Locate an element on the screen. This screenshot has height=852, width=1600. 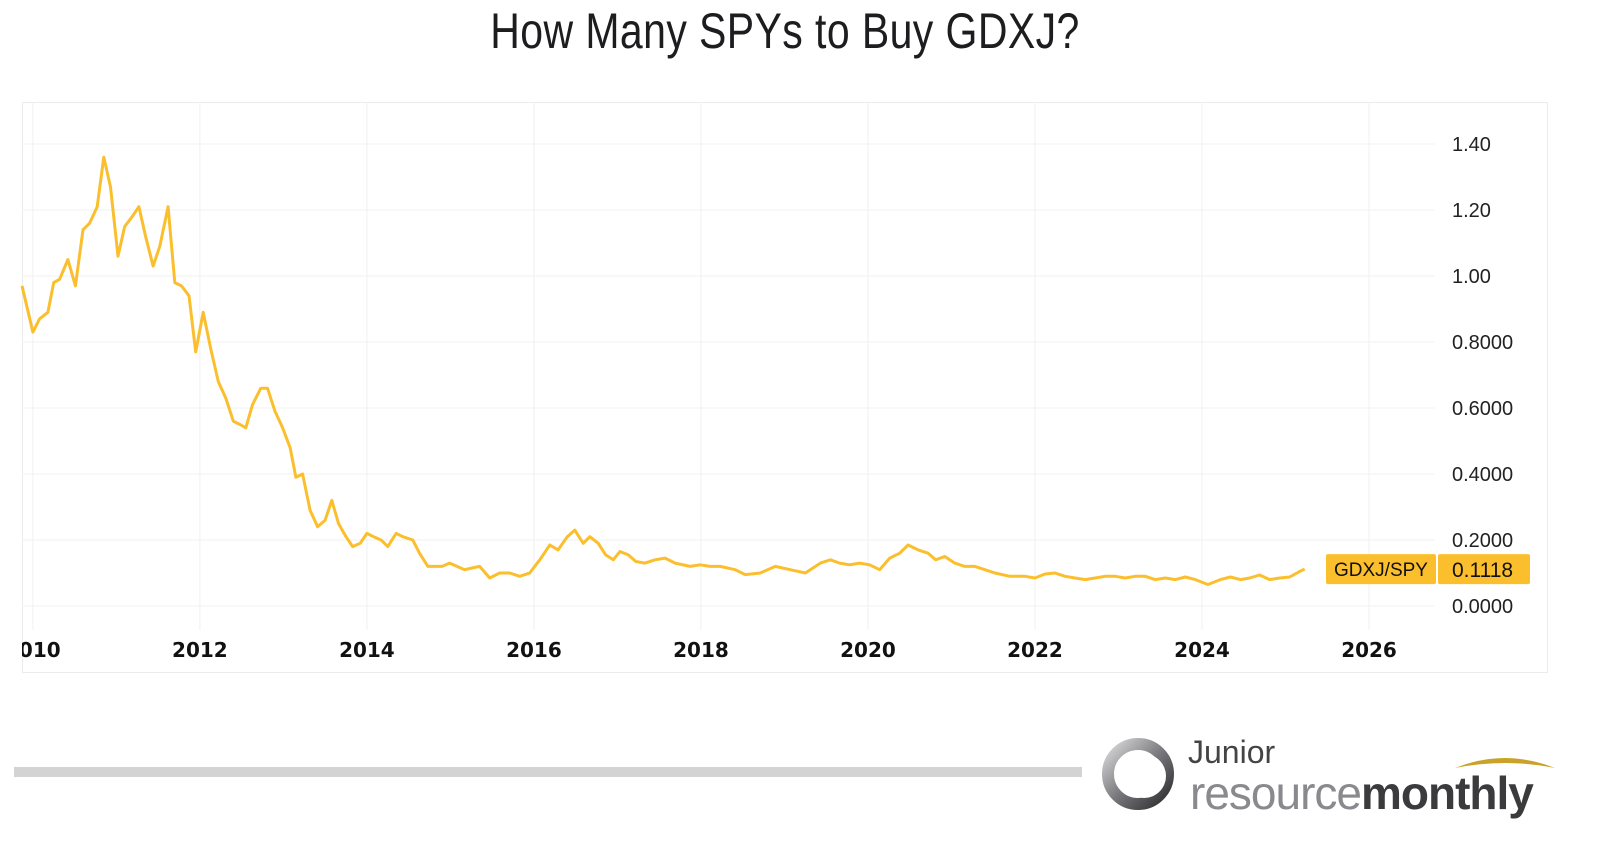
x-tick-label: 2016 is located at coordinates (534, 650).